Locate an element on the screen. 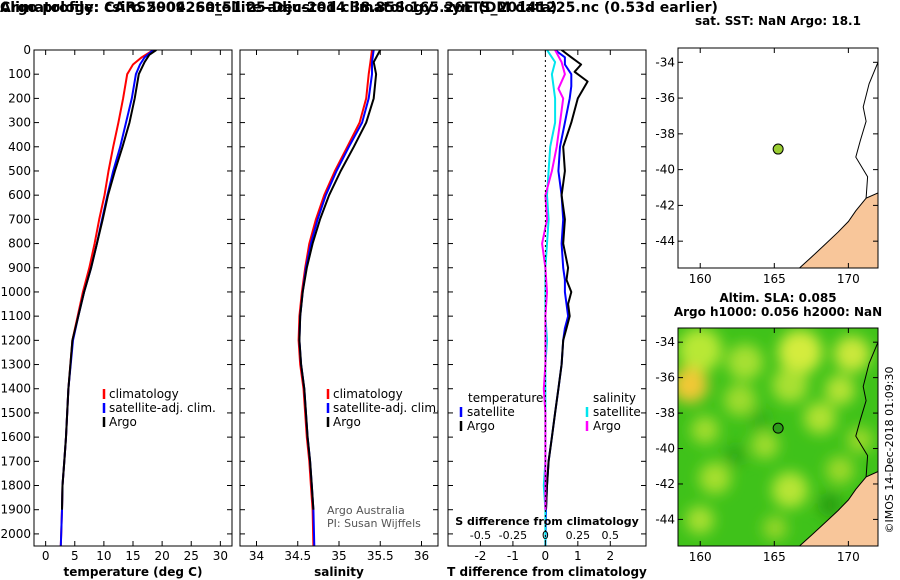 The image size is (900, 580). depth-tick-label: 100 is located at coordinates (19, 74).